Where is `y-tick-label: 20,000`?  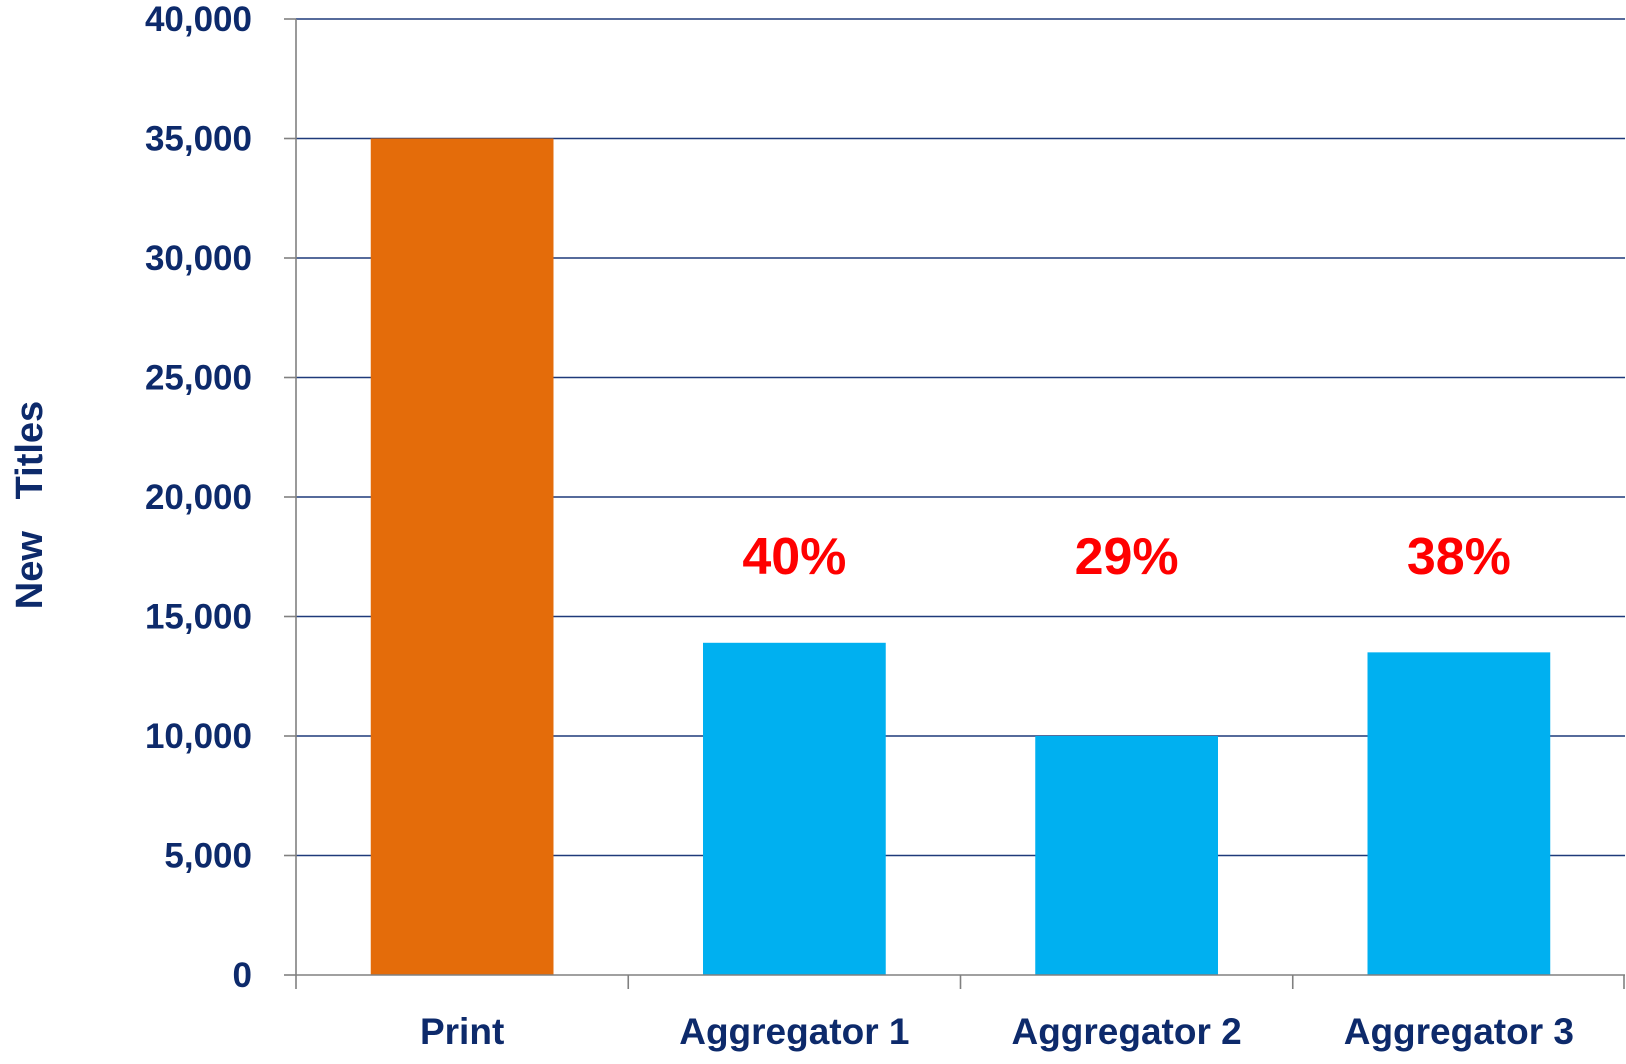
y-tick-label: 20,000 is located at coordinates (198, 497).